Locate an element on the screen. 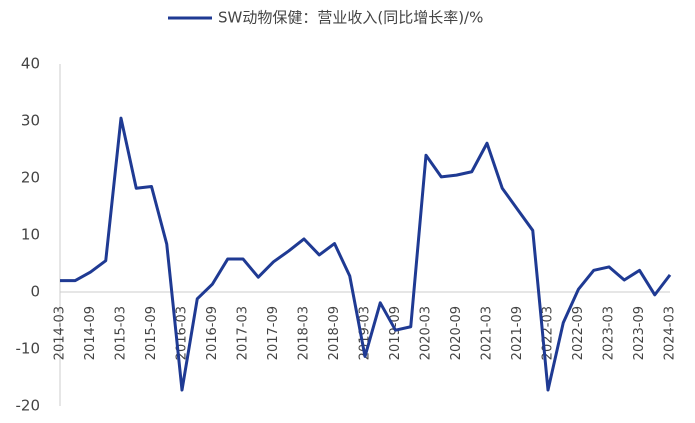  legend-label: SW动物保健：营业收入(同比增长率)/% is located at coordinates (350, 18).